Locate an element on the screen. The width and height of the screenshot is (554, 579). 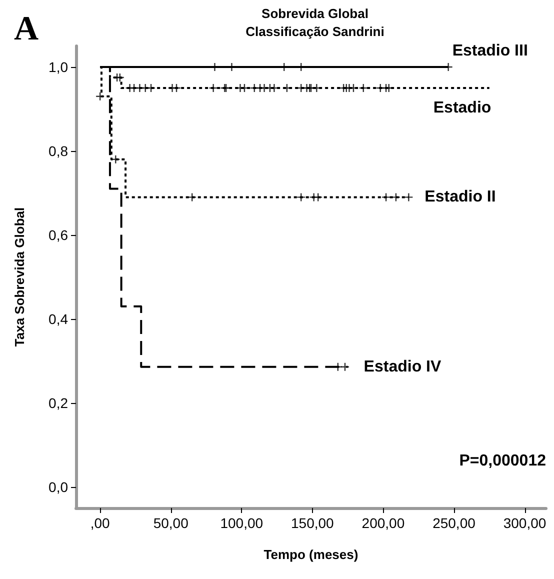
x-tick-label: ,00 is located at coordinates (100, 523).